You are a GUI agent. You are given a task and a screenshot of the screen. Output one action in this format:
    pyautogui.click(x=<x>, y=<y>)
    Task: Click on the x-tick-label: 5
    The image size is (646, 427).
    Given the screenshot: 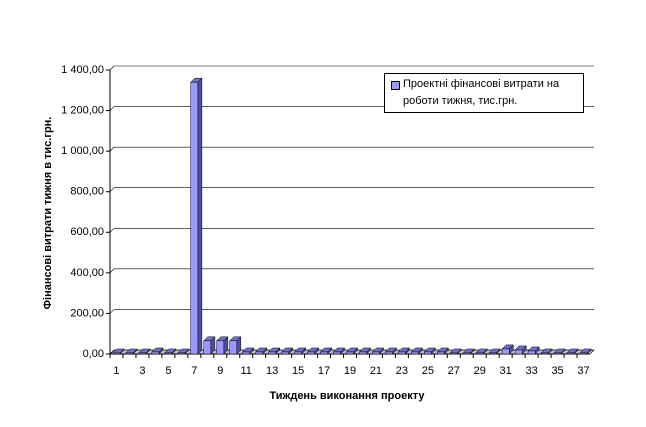 What is the action you would take?
    pyautogui.click(x=168, y=371)
    